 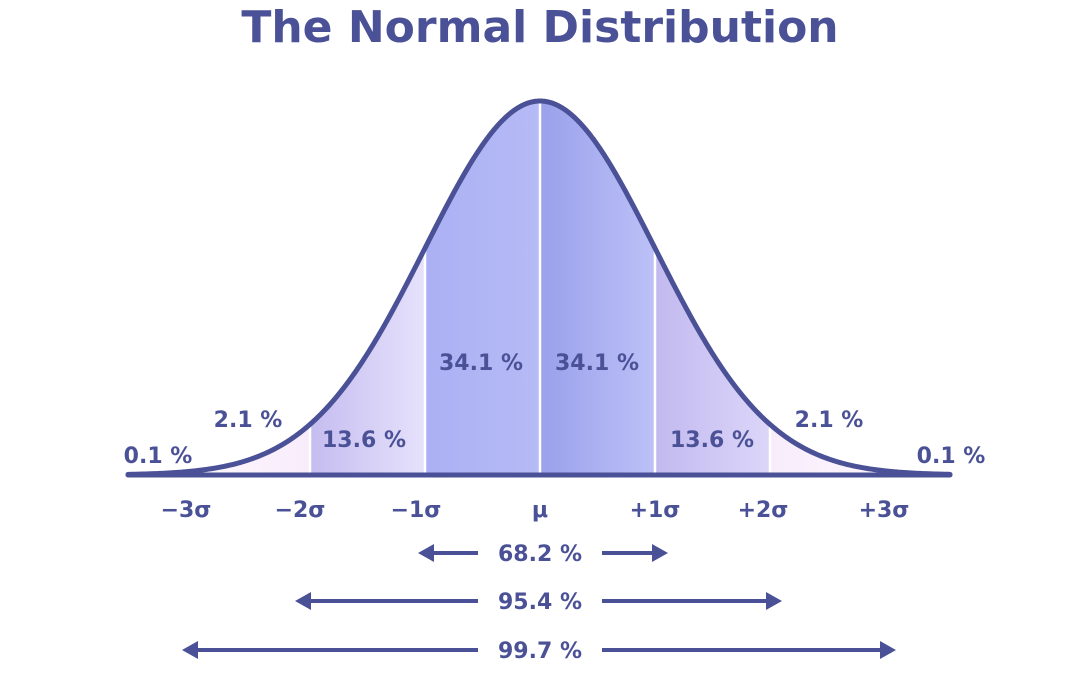 I want to click on page-title: The Normal Distribution, so click(x=540, y=27).